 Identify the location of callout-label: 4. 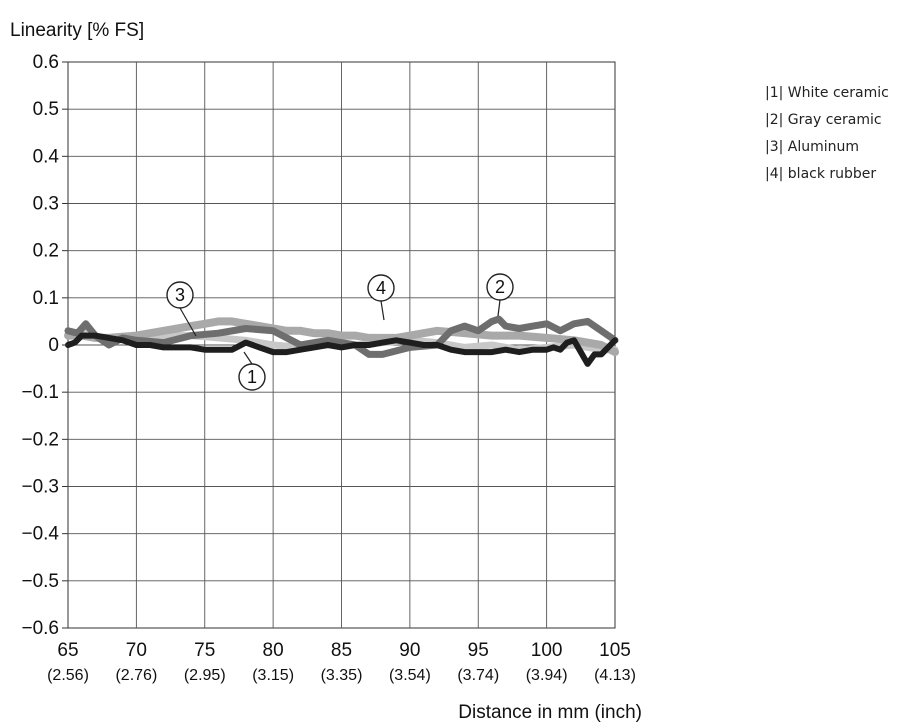
(381, 288).